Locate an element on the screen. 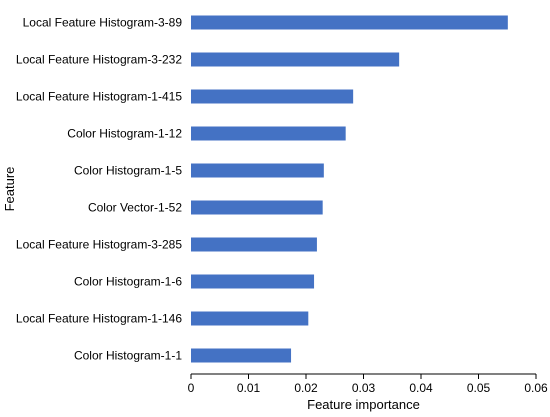  x-ticks: 0 0.01 0.02 0.03 0.04 0.05 0.06 is located at coordinates (368, 384).